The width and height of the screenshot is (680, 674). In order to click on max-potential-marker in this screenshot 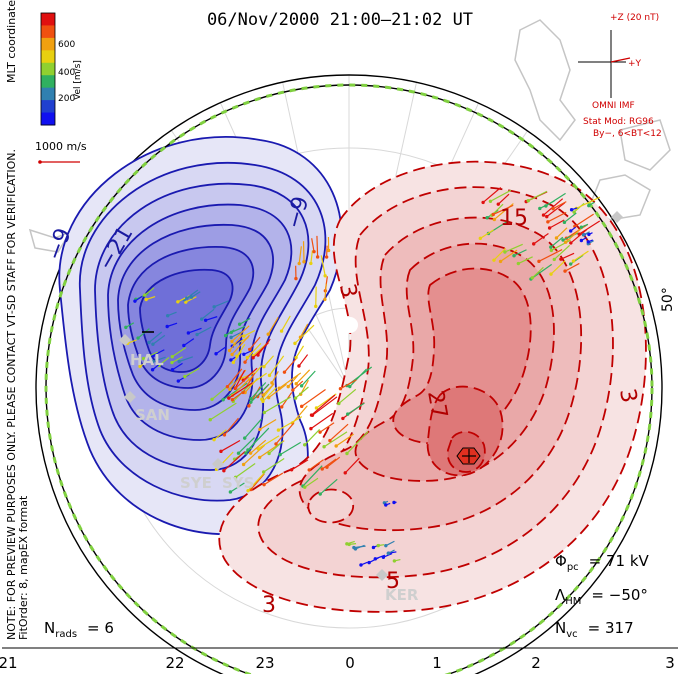, I will do `click(468, 456)`.